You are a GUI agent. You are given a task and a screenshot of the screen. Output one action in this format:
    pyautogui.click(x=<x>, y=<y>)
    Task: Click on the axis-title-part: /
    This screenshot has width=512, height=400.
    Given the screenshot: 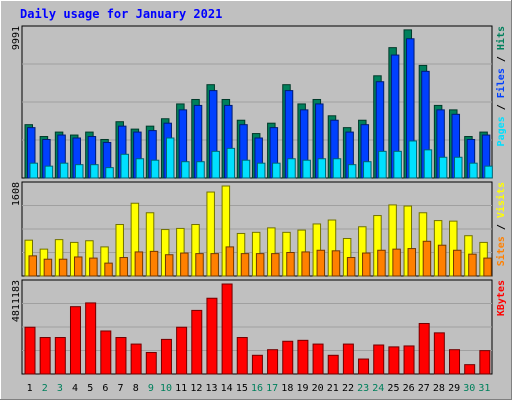 What is the action you would take?
    pyautogui.click(x=501, y=107)
    